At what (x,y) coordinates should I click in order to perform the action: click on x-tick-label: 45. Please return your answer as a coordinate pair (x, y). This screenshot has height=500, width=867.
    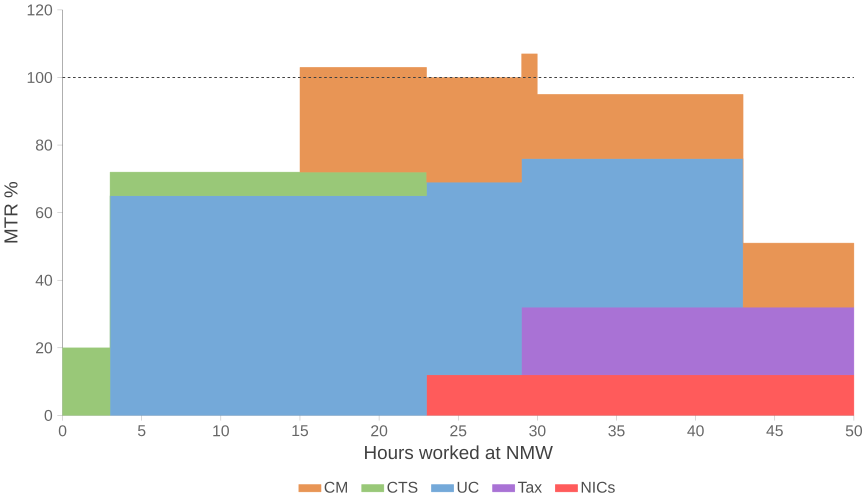
    Looking at the image, I should click on (774, 430).